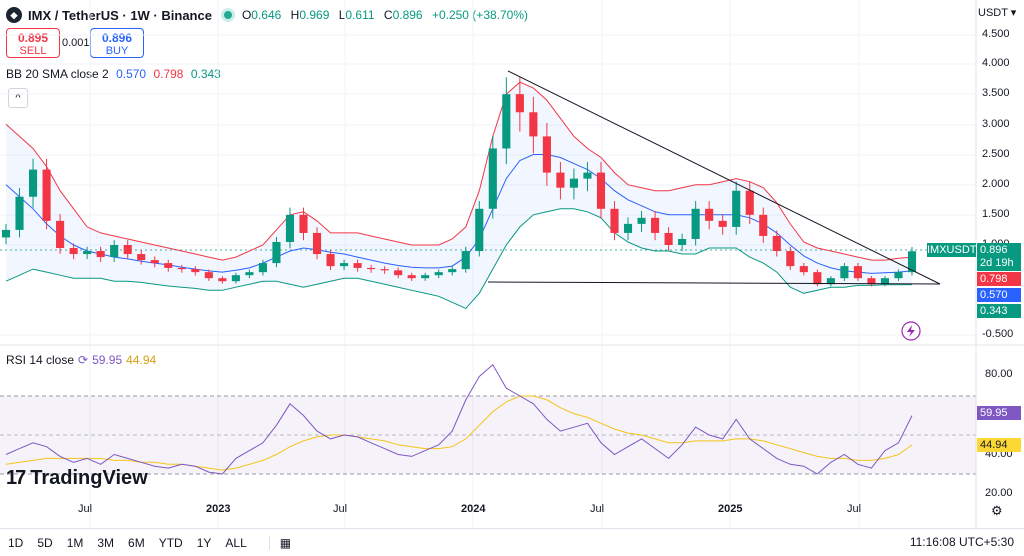 The width and height of the screenshot is (1024, 556). I want to click on bb-legend-label: BB 20 SMA close 2, so click(57, 74).